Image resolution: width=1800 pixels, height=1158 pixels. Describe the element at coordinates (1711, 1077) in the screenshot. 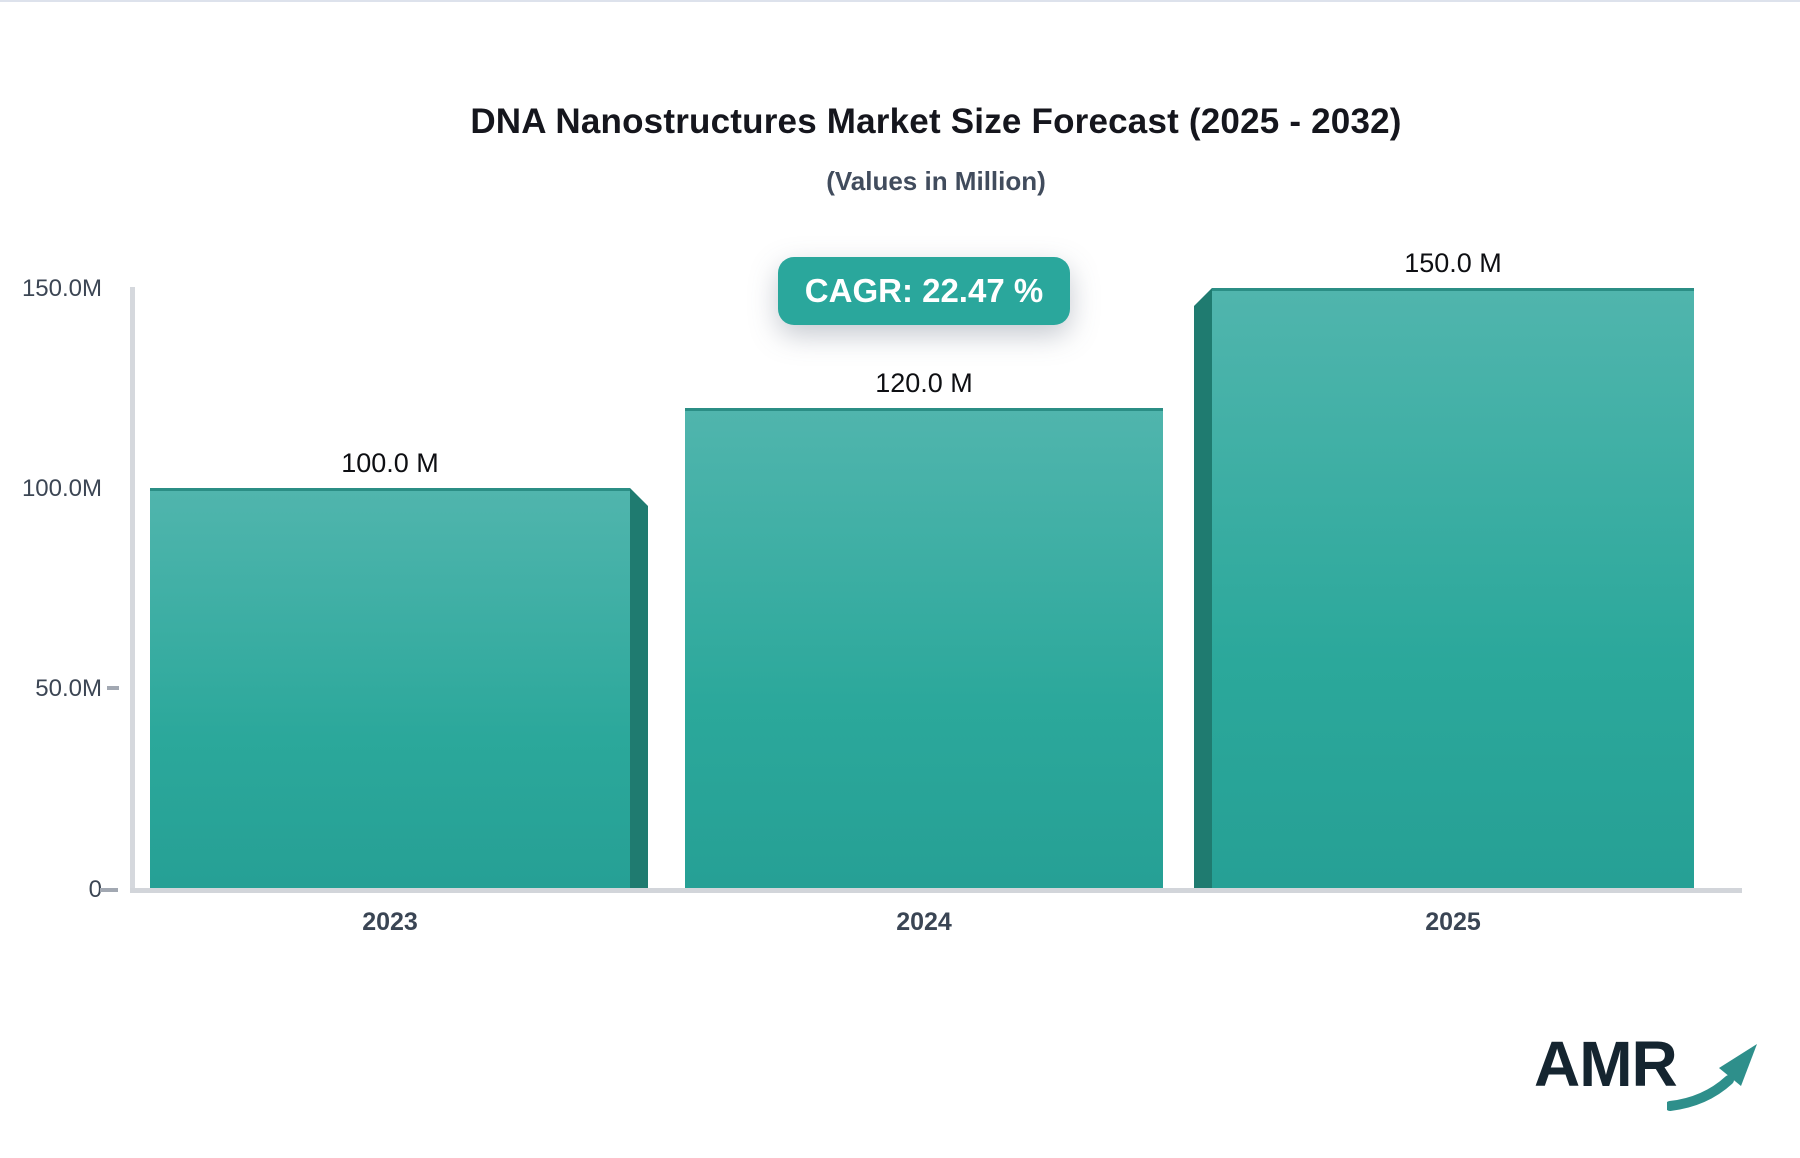

I see `growth-arrow-icon` at that location.